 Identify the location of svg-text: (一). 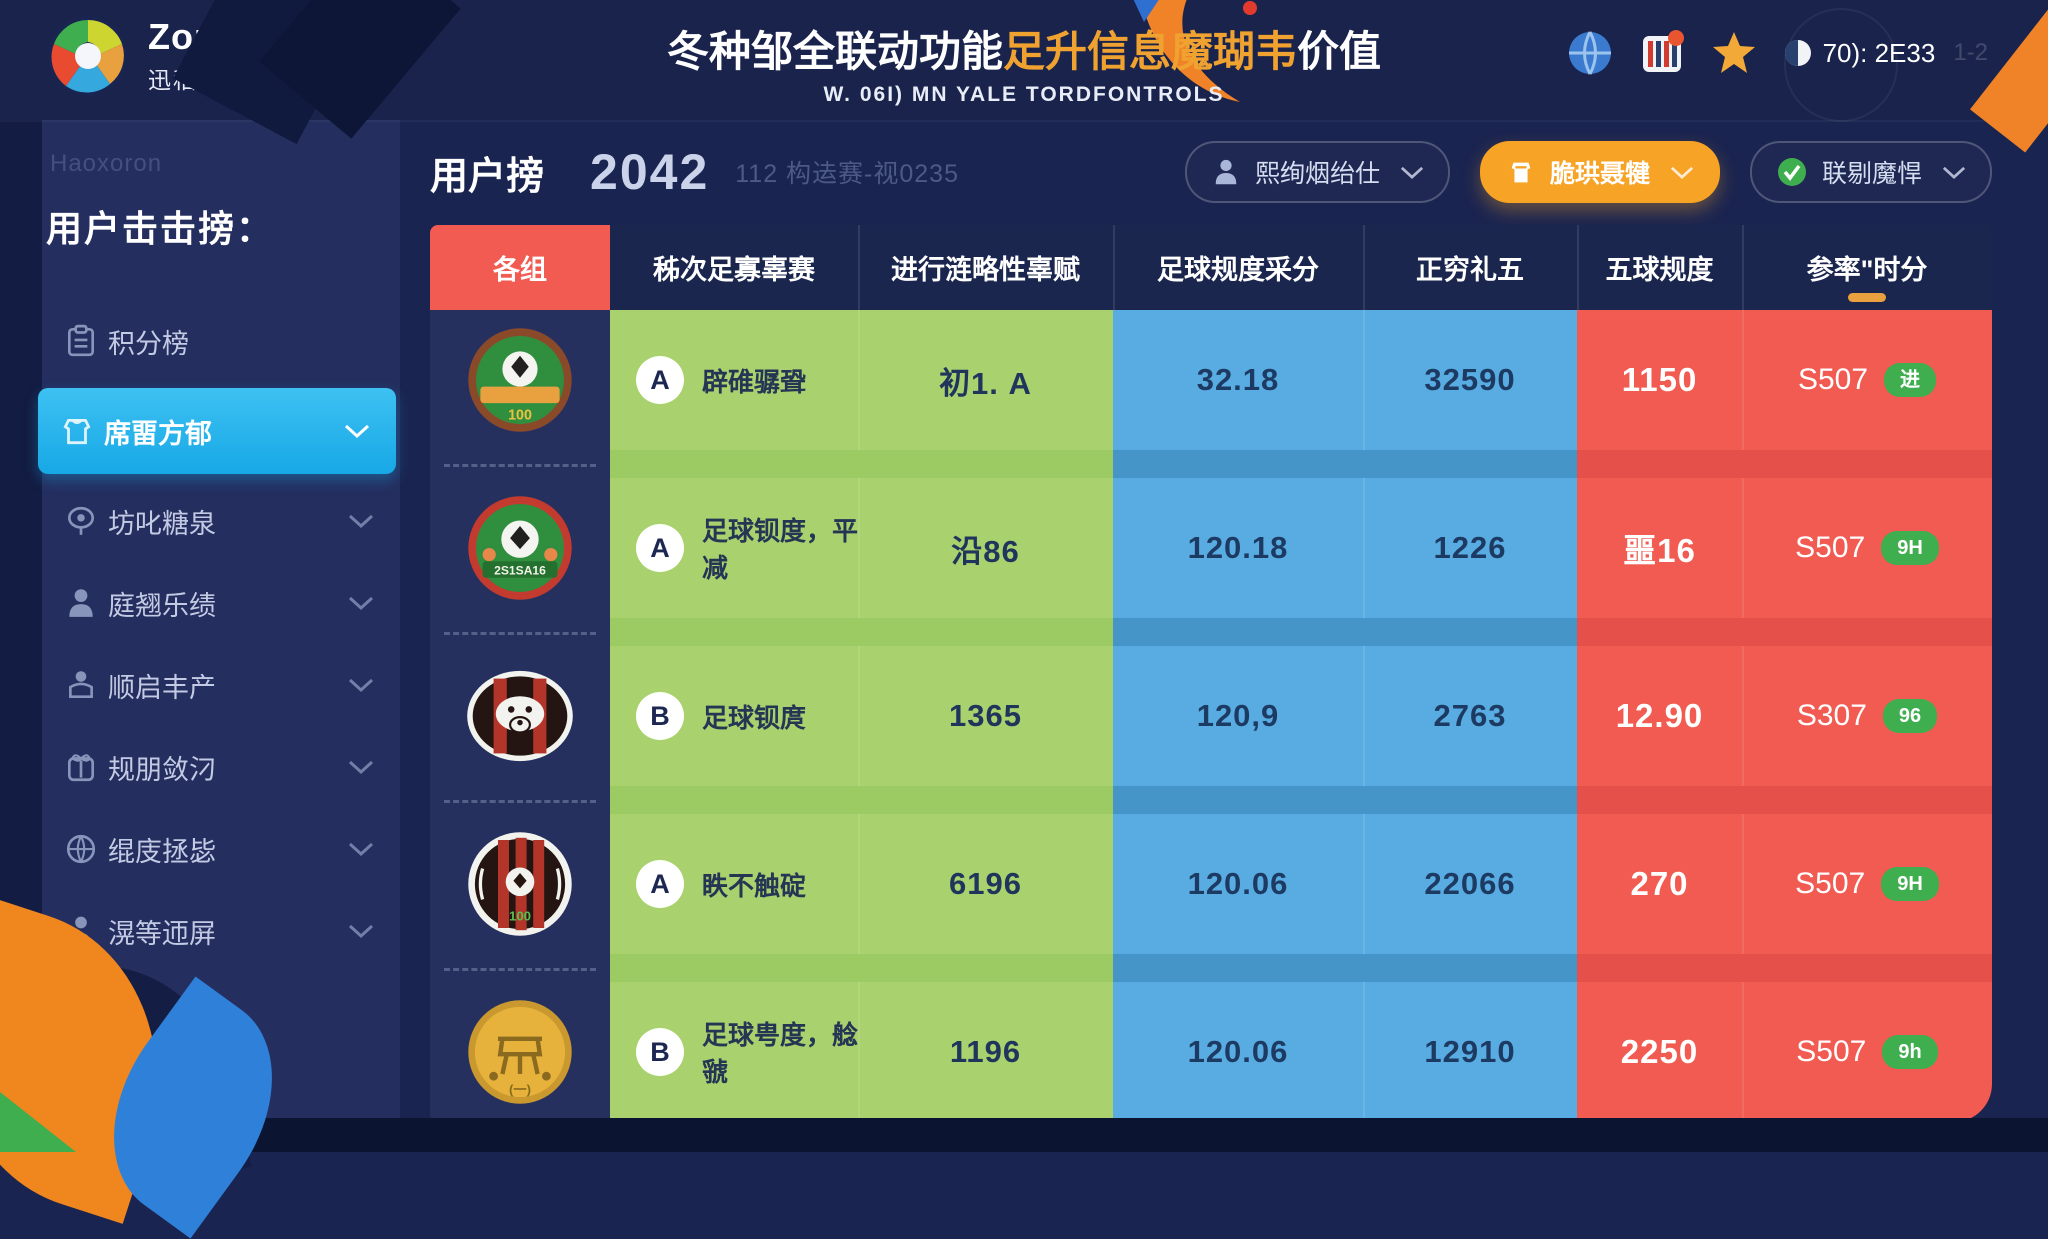
(520, 1089).